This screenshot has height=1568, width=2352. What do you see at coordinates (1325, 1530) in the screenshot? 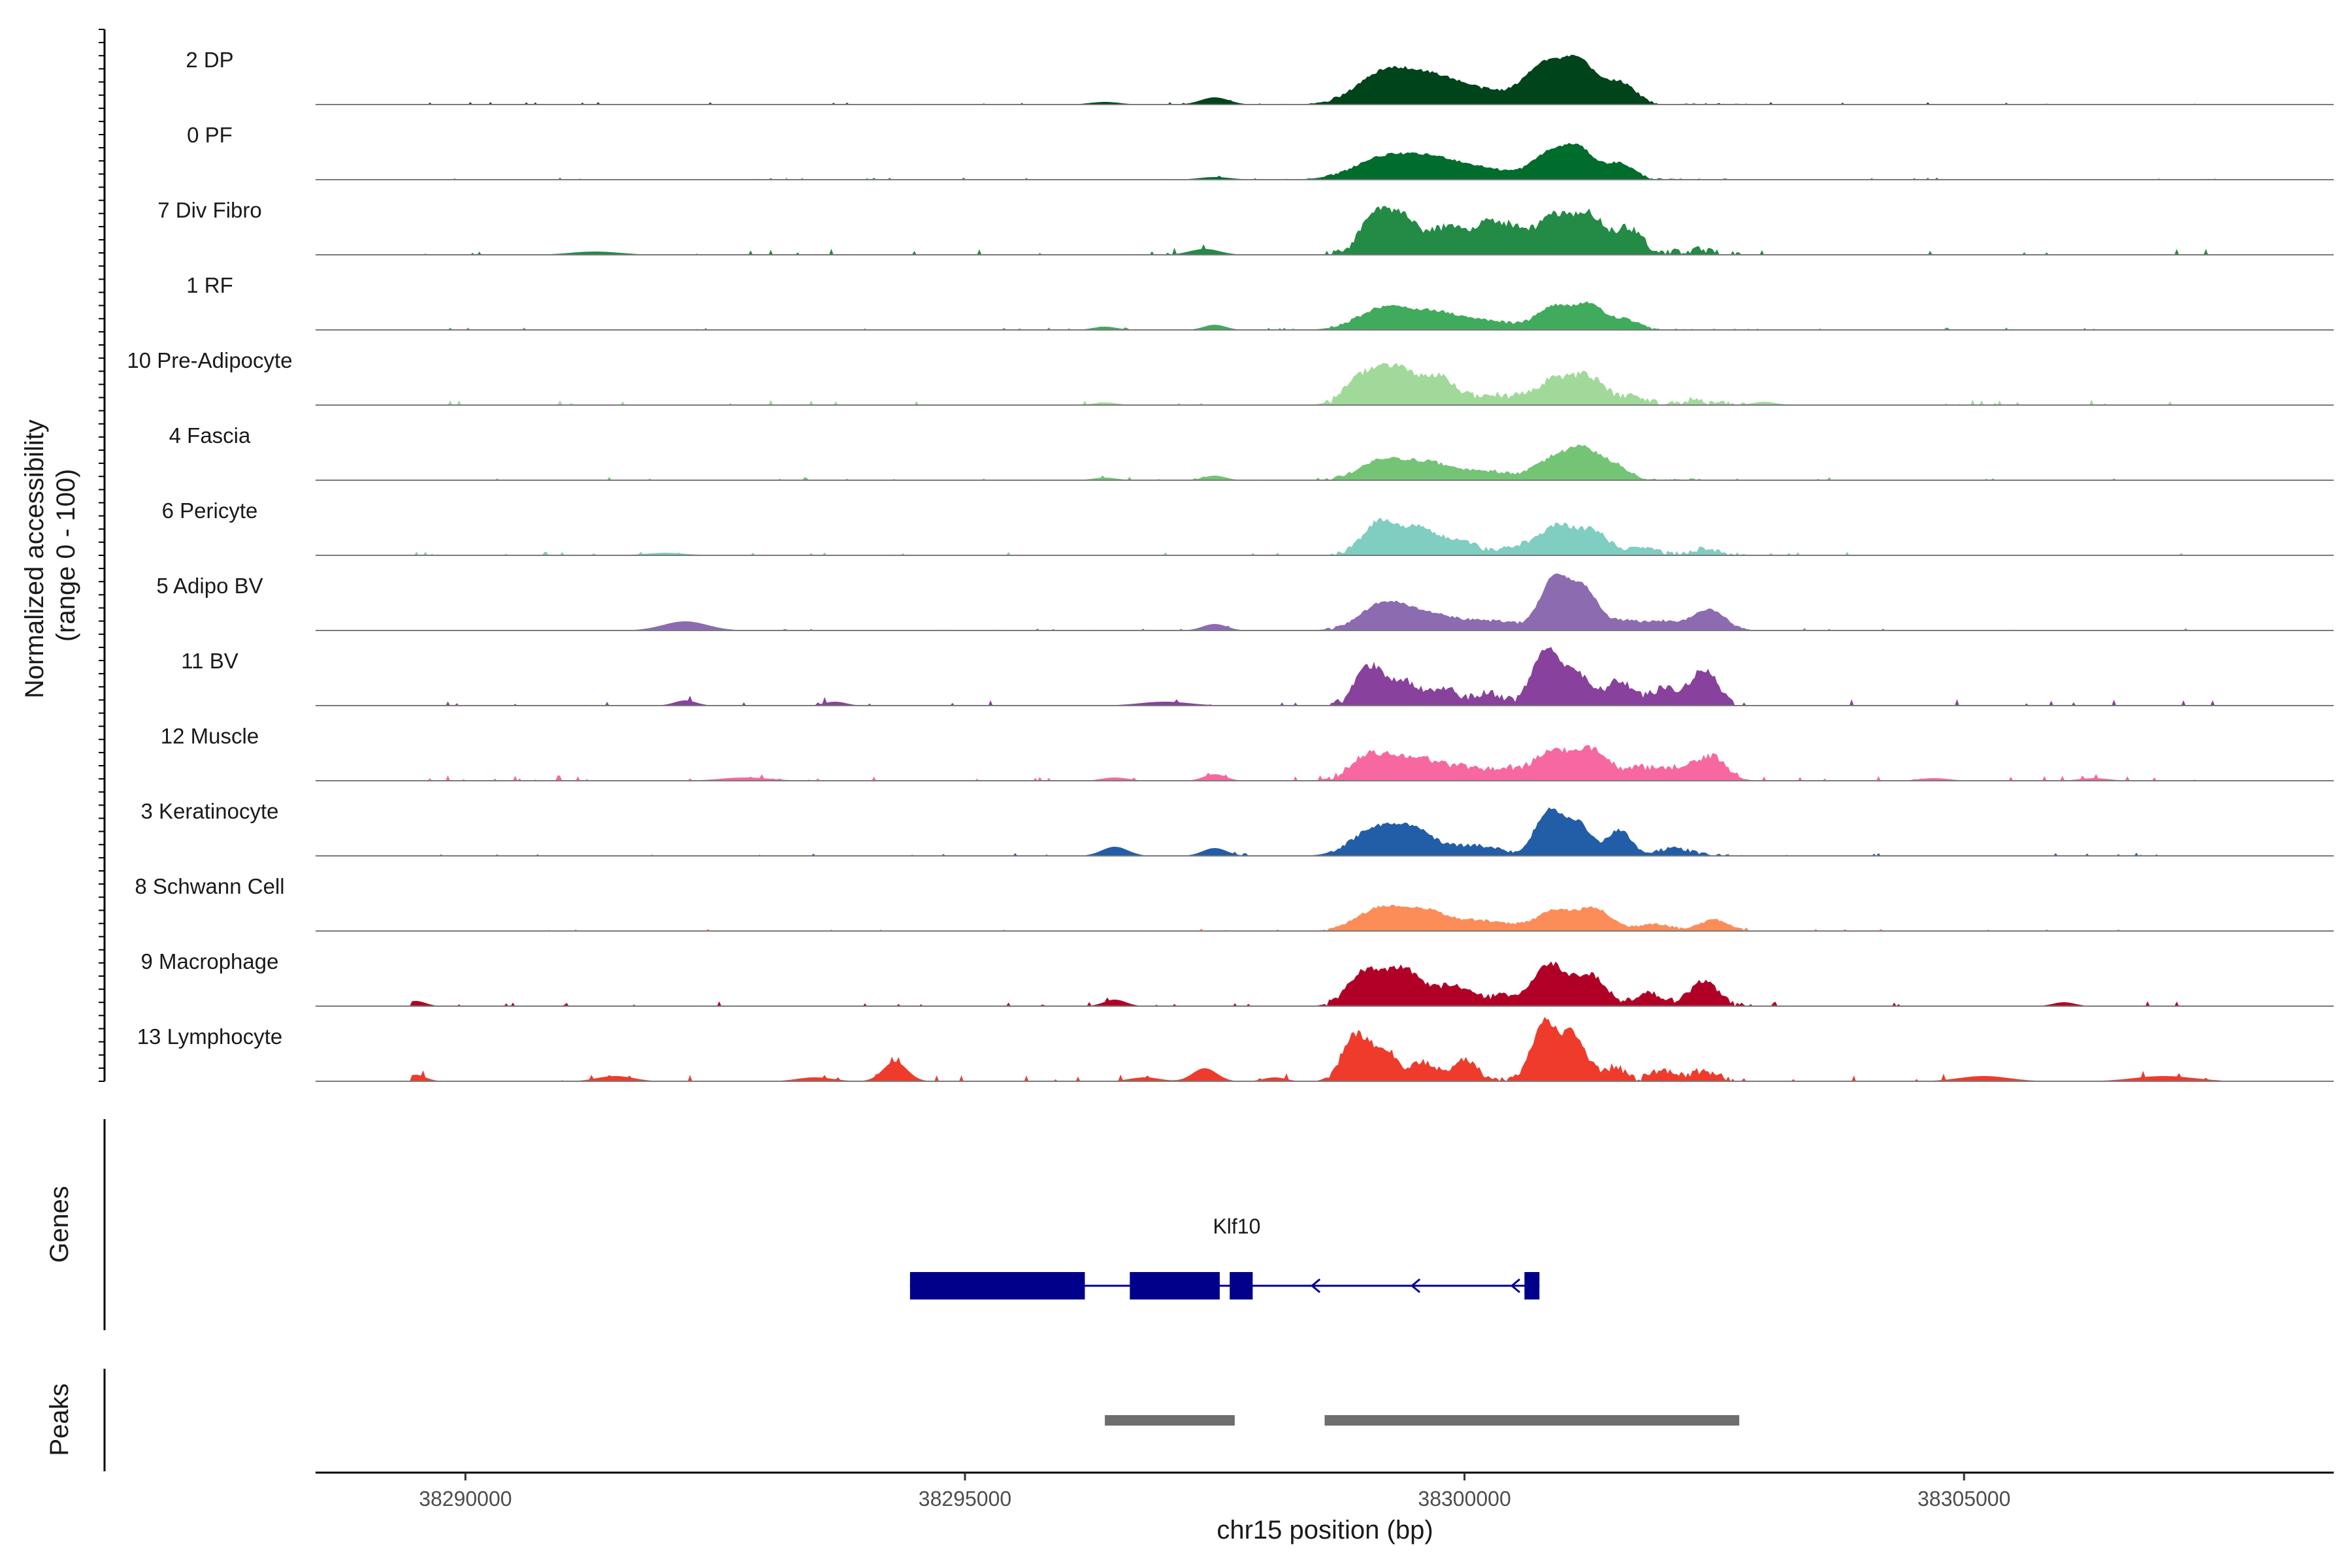
I see `x-axis-title: chr15 position (bp)` at bounding box center [1325, 1530].